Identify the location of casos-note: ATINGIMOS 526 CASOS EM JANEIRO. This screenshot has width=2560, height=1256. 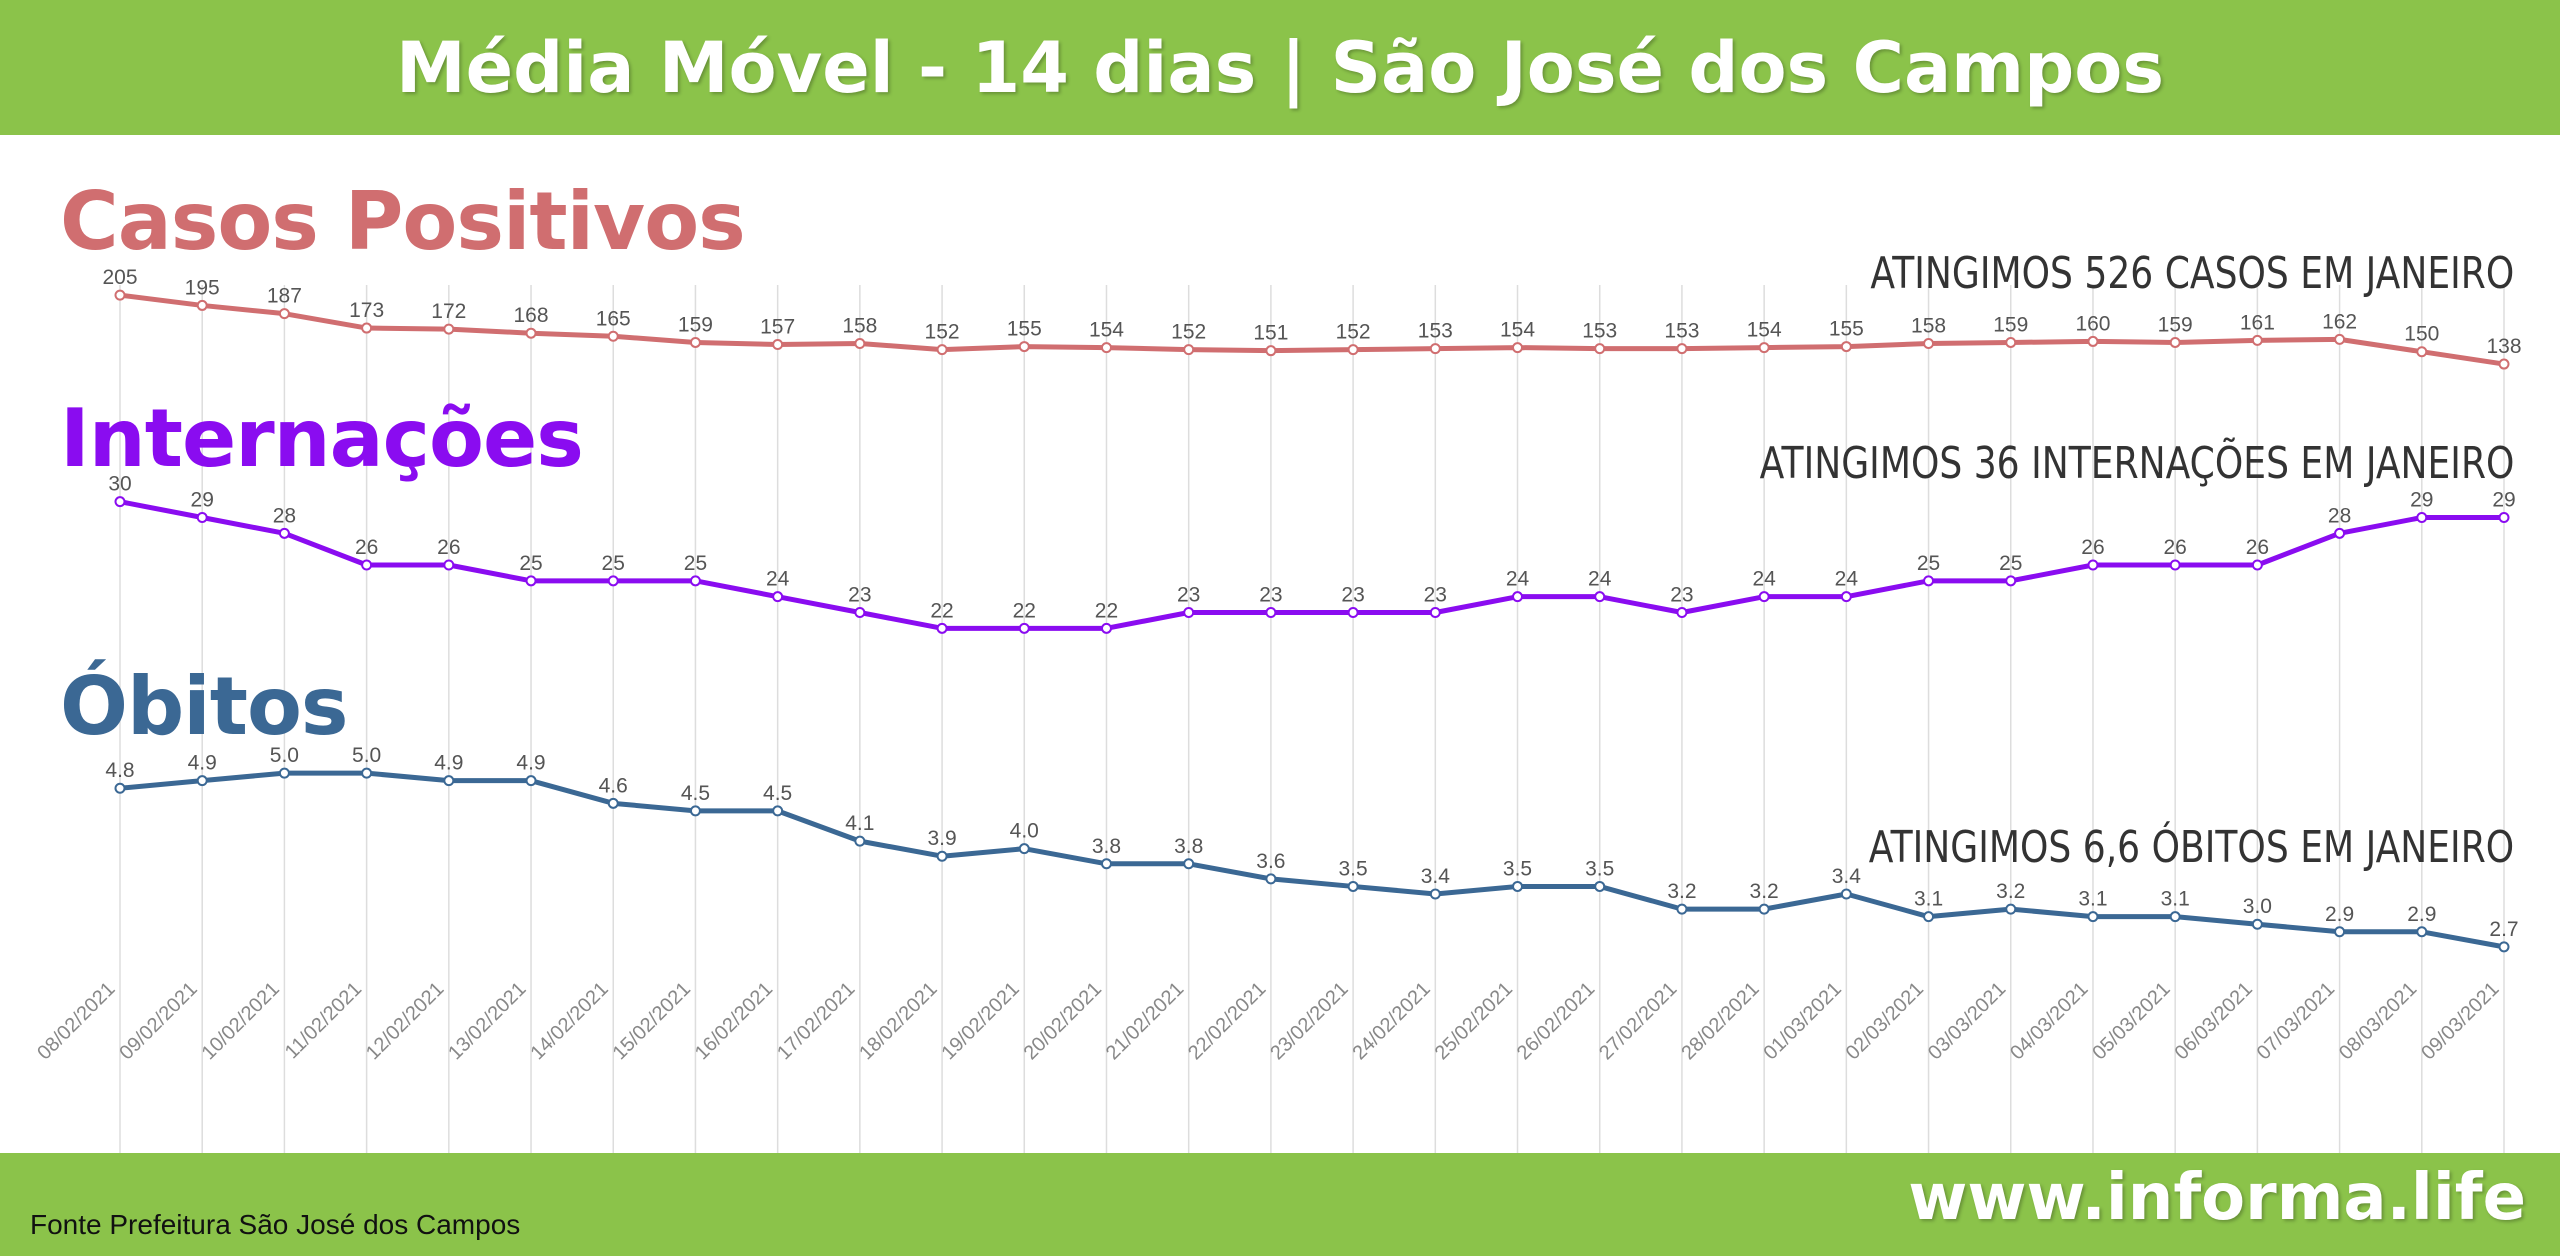
(2192, 273).